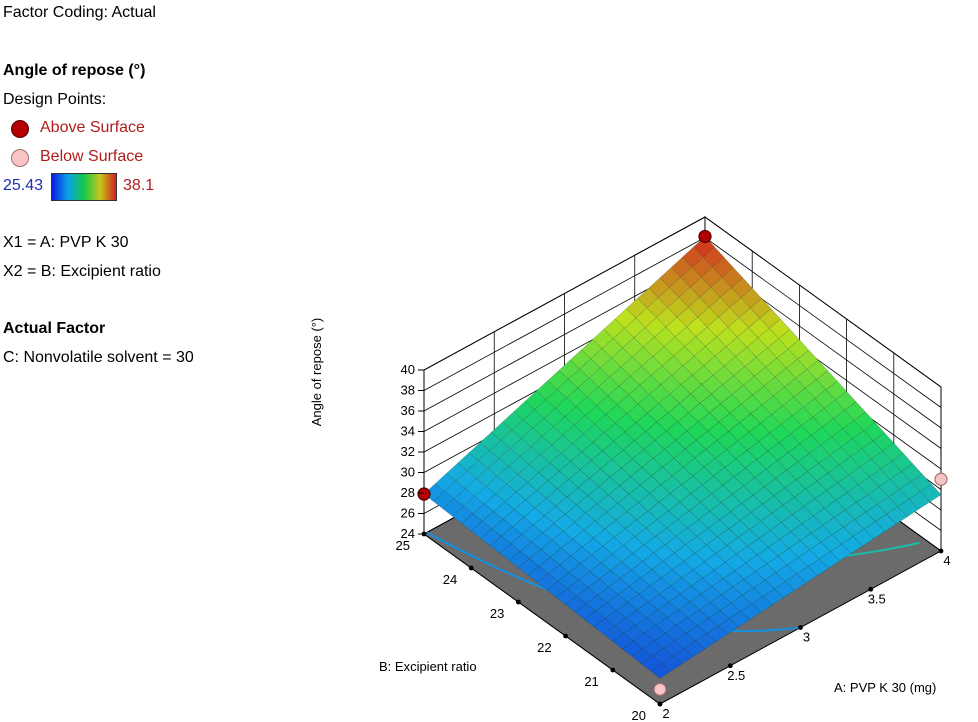 Image resolution: width=978 pixels, height=722 pixels. Describe the element at coordinates (408, 431) in the screenshot. I see `z-tick-label: 34` at that location.